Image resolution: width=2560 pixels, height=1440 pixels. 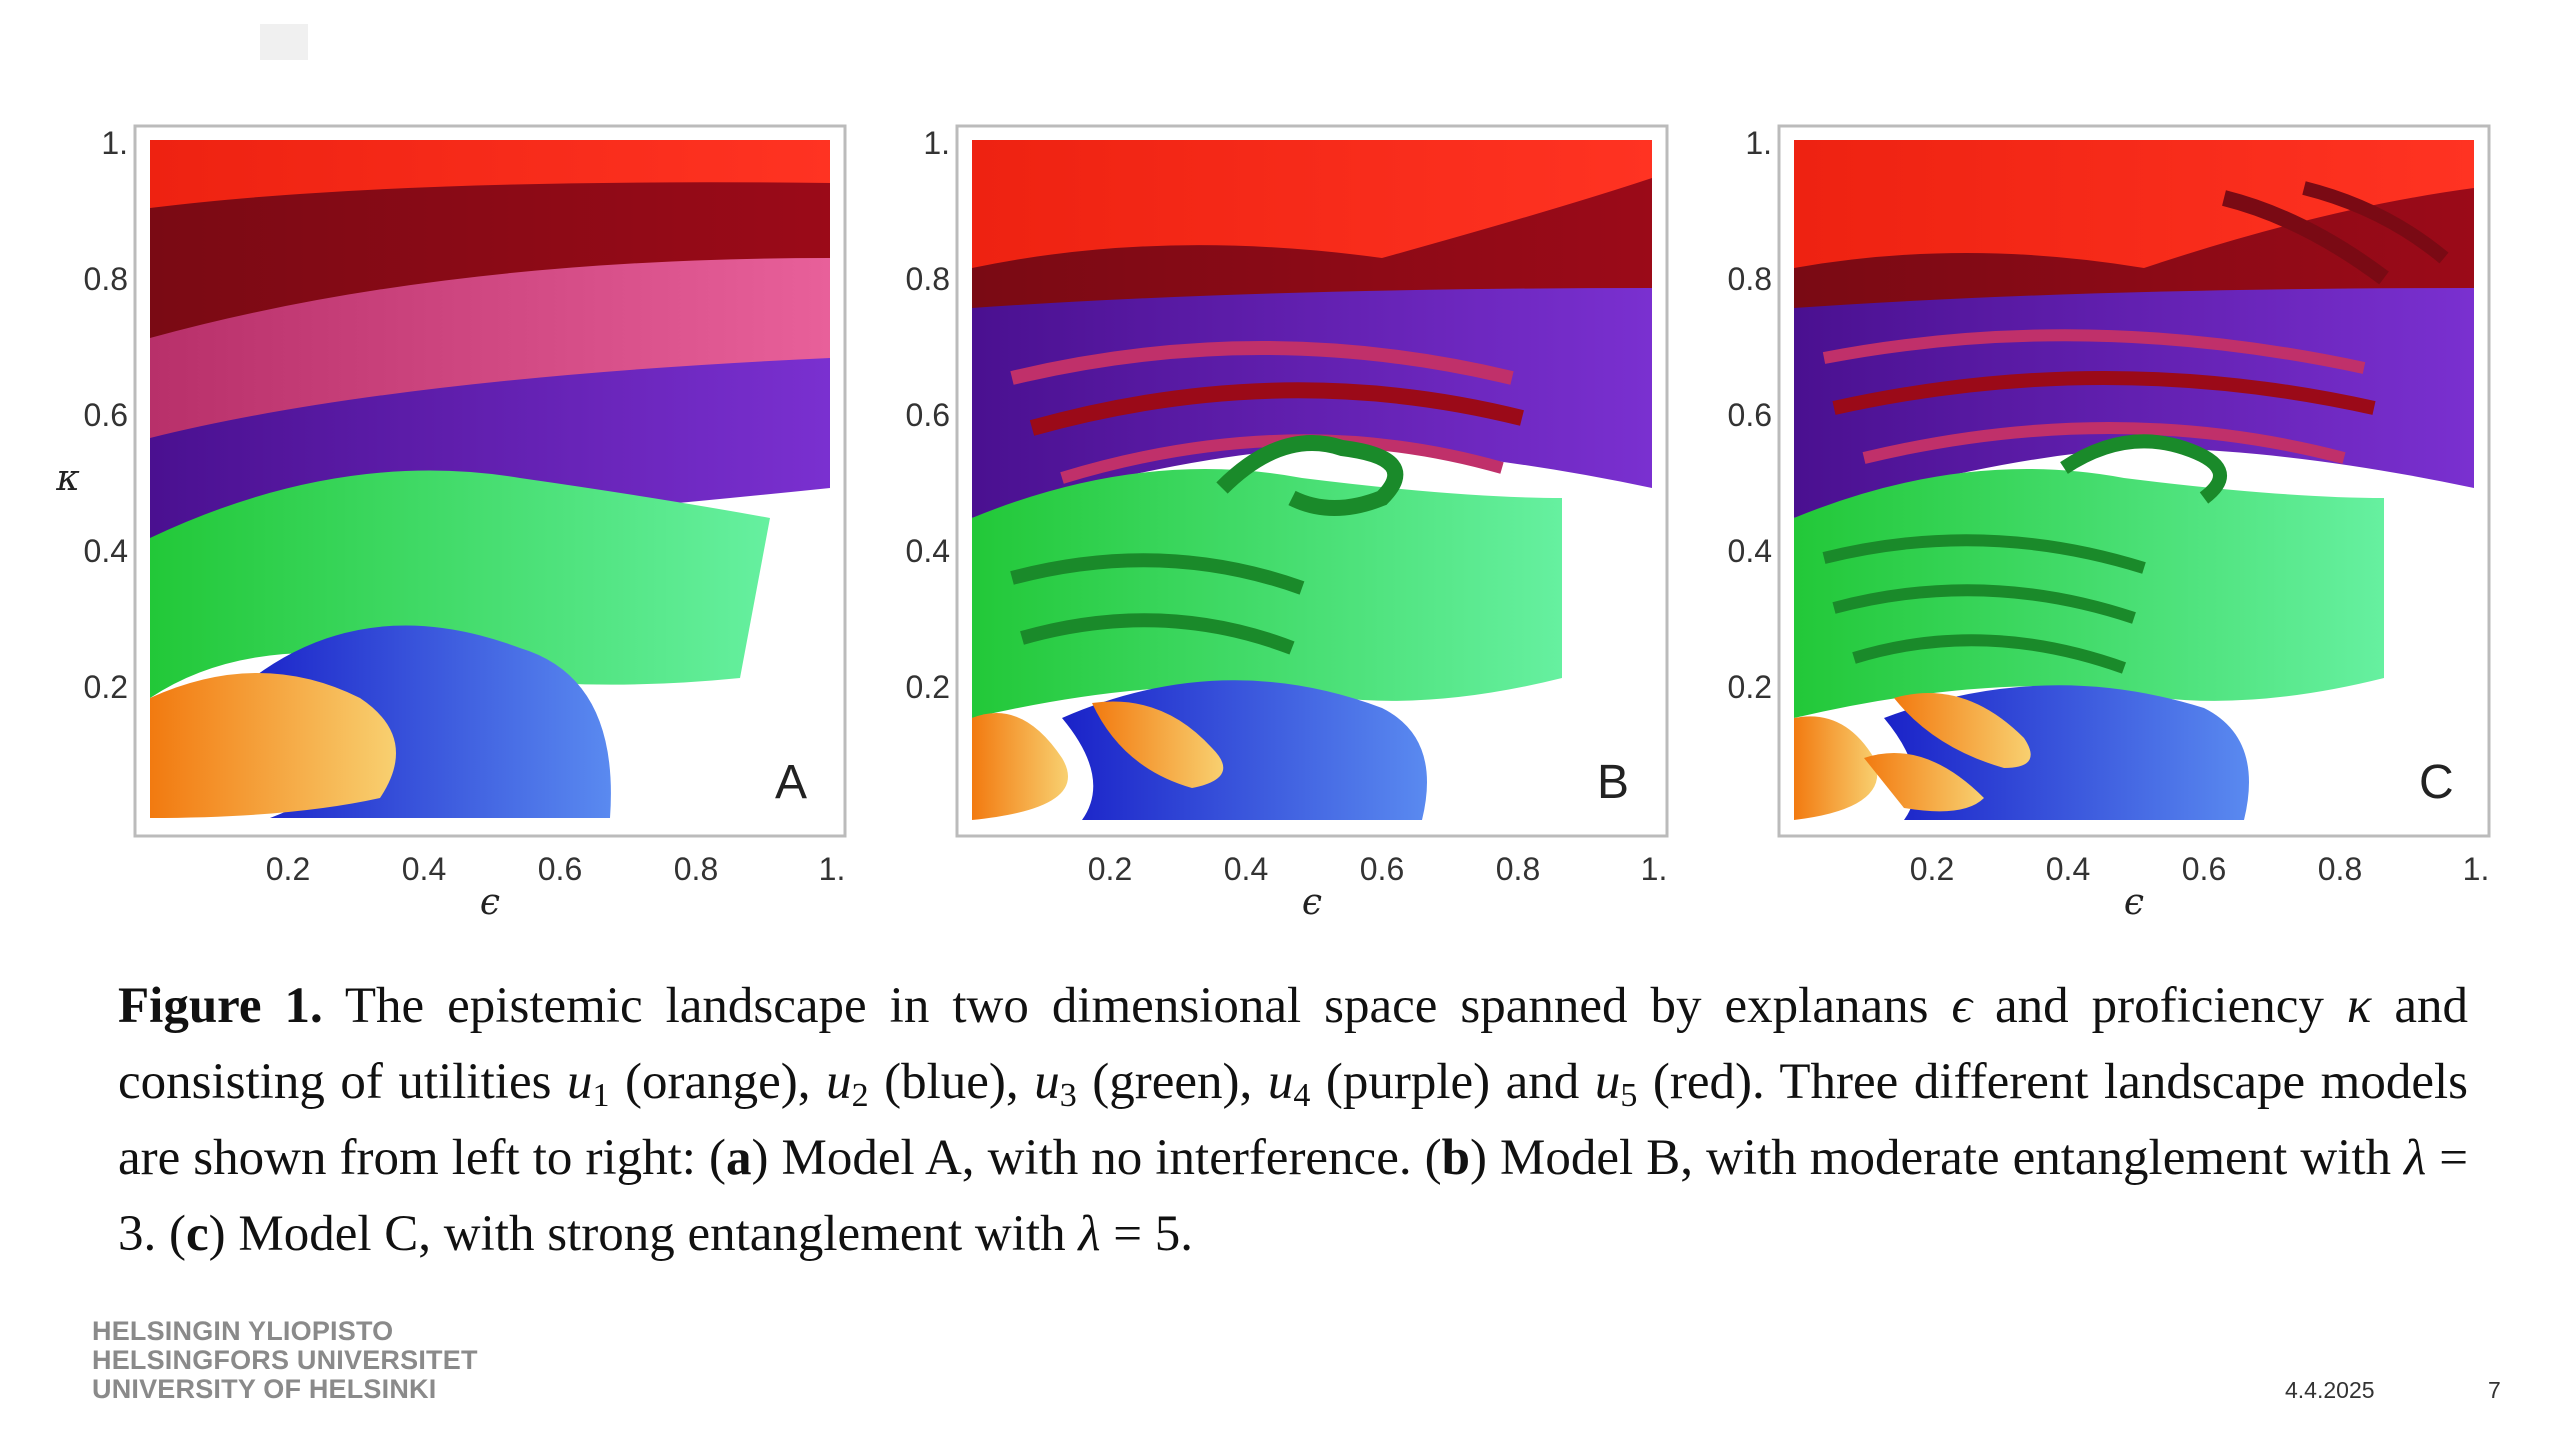 I want to click on caption-text: and consisting of utilities, so click(x=1293, y=1044).